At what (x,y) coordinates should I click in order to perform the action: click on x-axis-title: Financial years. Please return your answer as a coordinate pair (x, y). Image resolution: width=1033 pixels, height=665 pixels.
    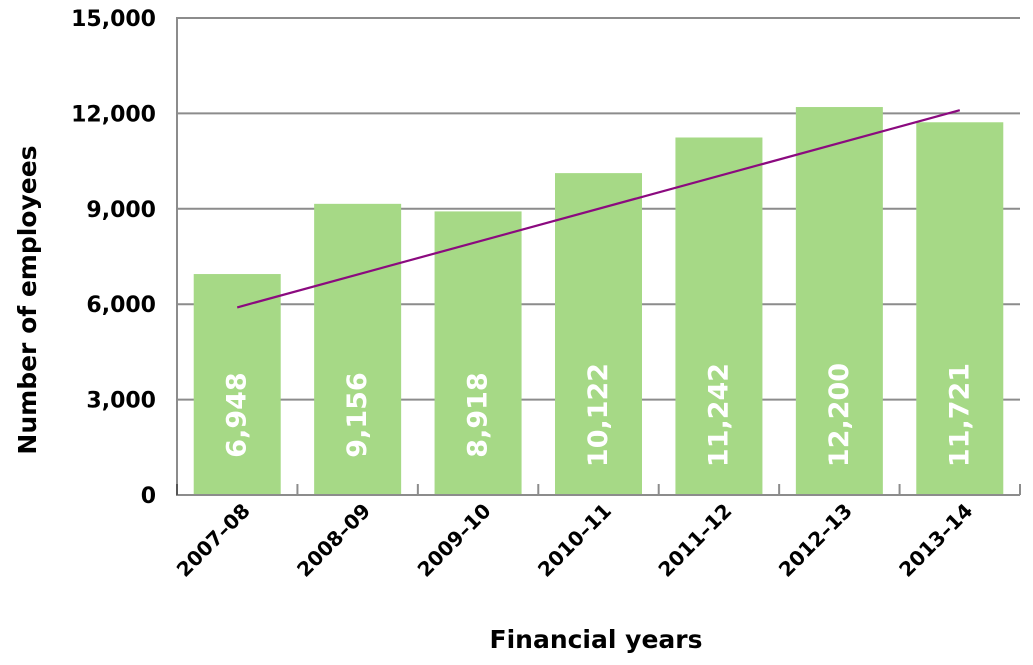
    Looking at the image, I should click on (596, 639).